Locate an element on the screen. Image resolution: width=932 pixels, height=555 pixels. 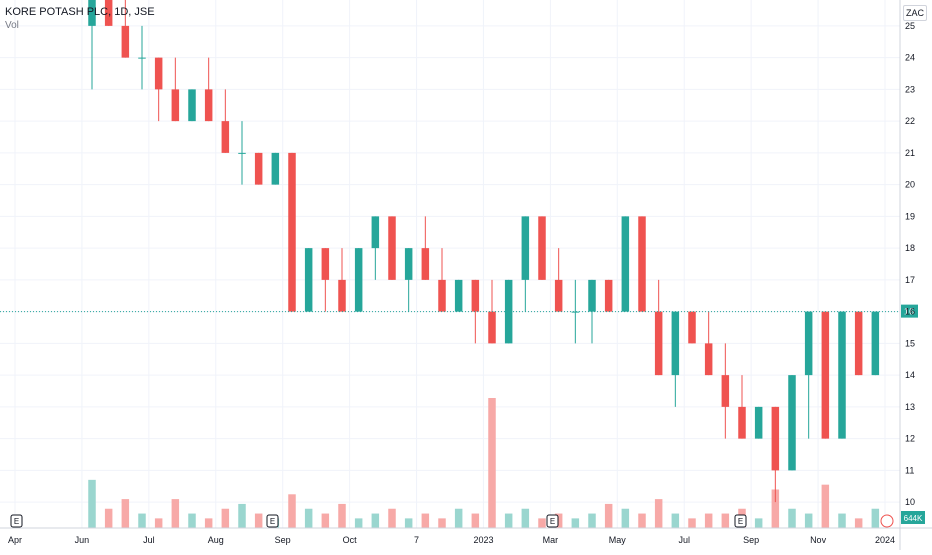
price-tick-label: 21 is located at coordinates (910, 153).